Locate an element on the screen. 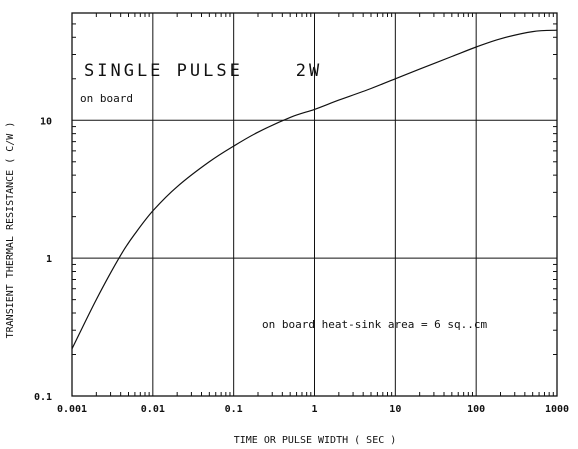 The height and width of the screenshot is (449, 578). y-tick-label: 0.1 is located at coordinates (43, 397).